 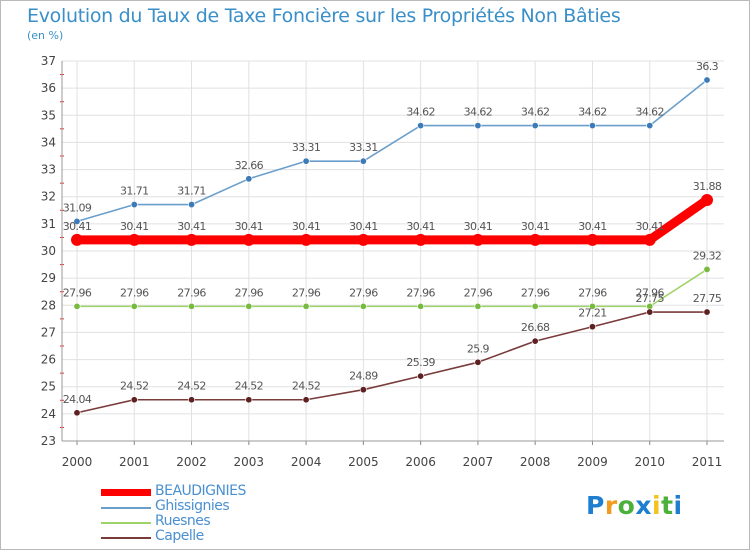 I want to click on y-tick-label: 27, so click(x=48, y=332).